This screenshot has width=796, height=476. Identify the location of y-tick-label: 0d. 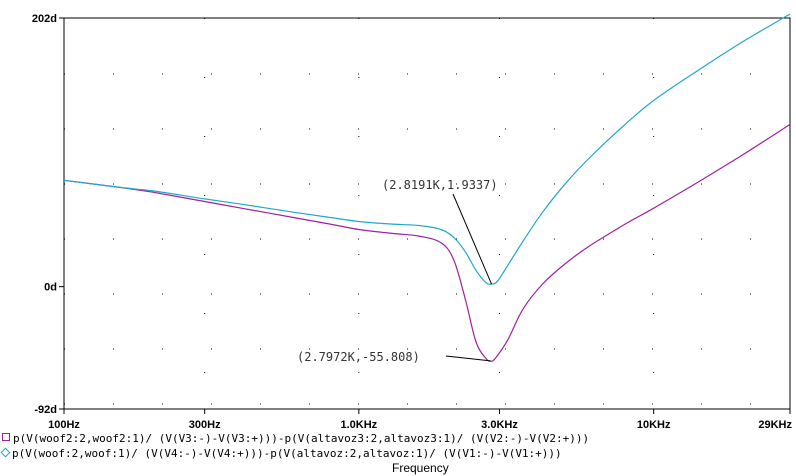
(50, 288).